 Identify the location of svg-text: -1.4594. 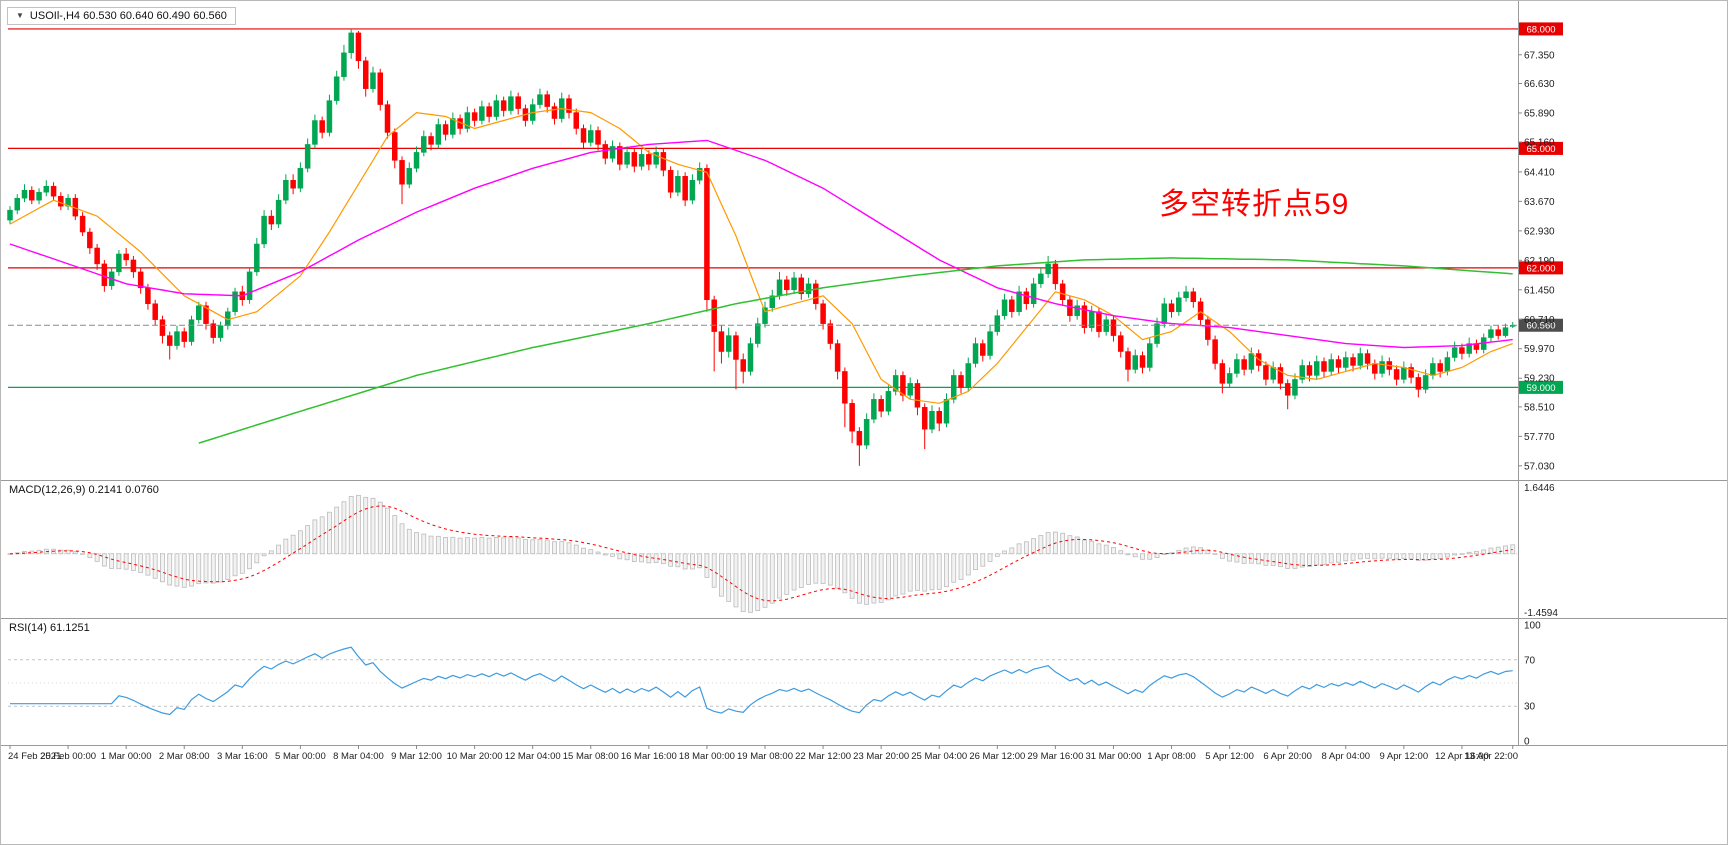
(1541, 613).